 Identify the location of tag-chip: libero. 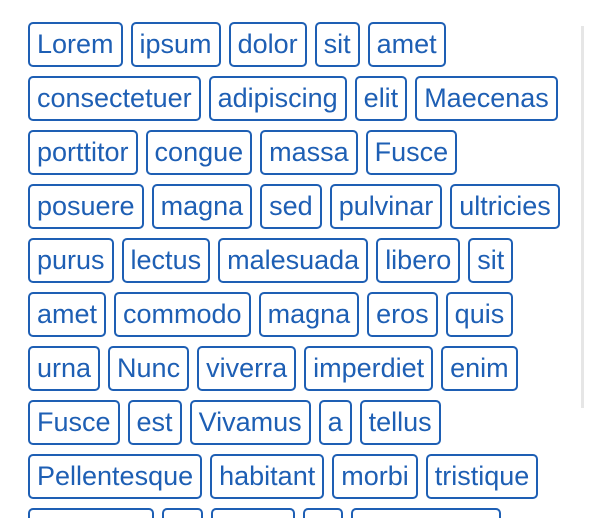
(418, 260).